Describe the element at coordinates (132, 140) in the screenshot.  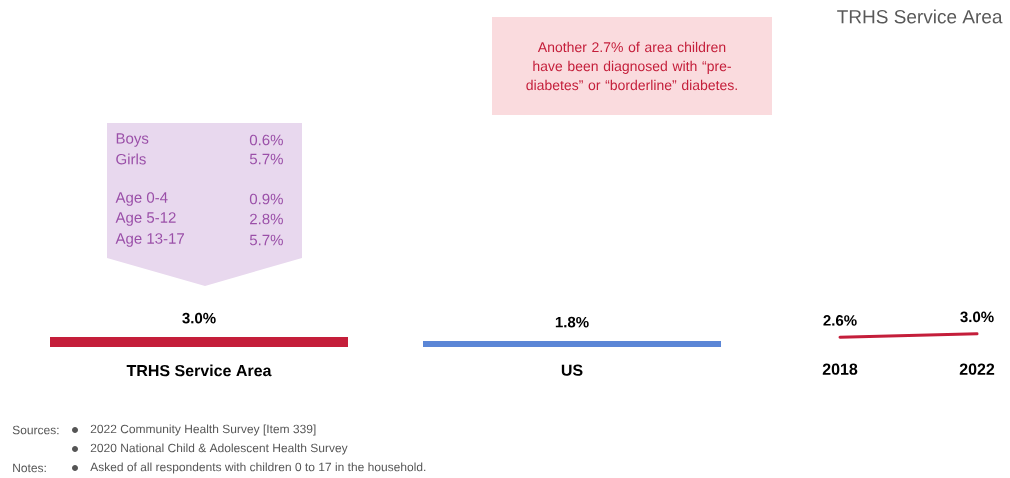
I see `text: Boys` at that location.